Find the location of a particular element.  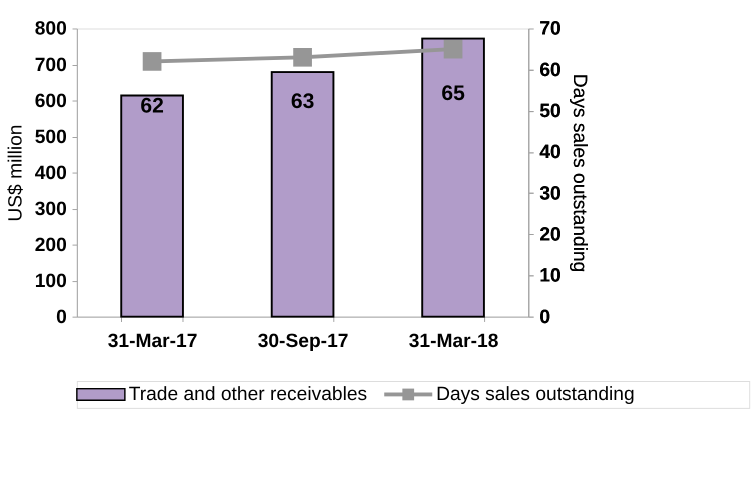

y-tick-label: 200 is located at coordinates (50, 245).